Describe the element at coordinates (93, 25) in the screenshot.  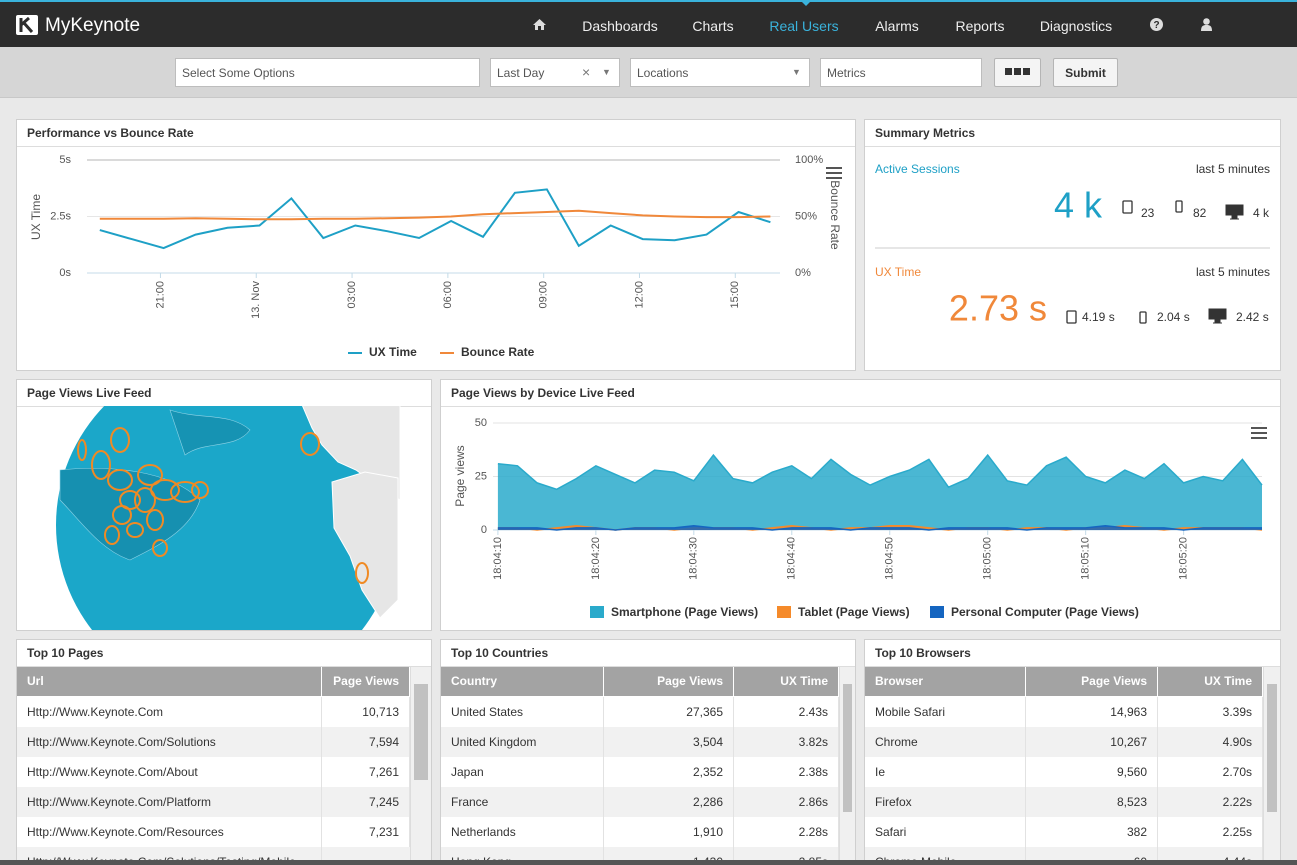
I see `brand: MyKeynote` at that location.